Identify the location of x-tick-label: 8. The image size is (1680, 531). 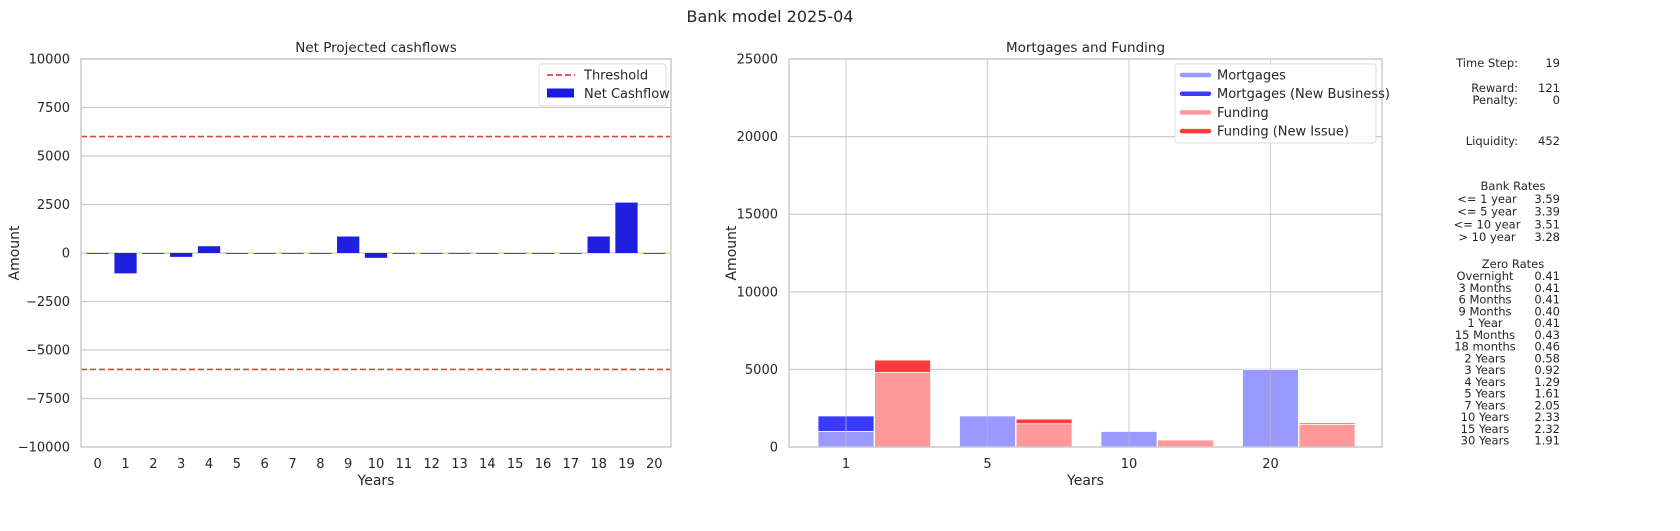
(320, 464).